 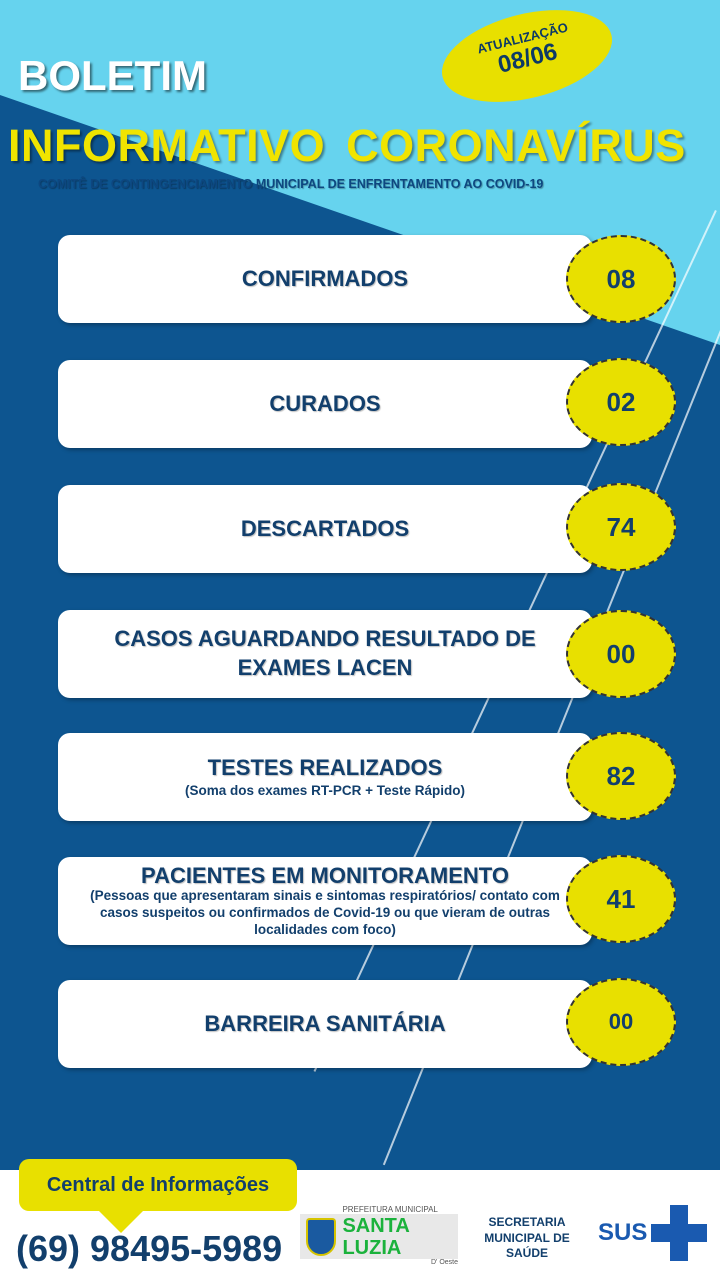 I want to click on title-informativo: INFORMATIVO CORONAVÍRUS, so click(x=347, y=145).